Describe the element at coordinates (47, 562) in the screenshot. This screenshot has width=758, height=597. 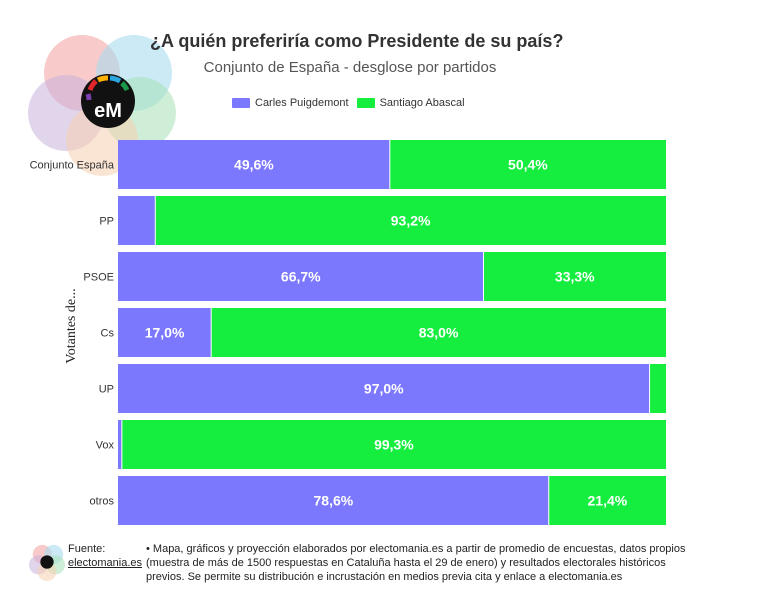
I see `electomania-footer-logo` at that location.